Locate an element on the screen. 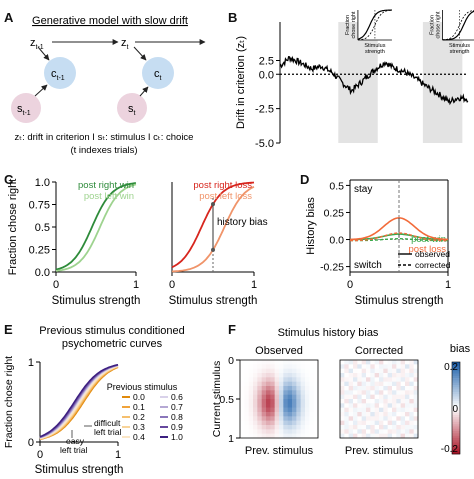 The width and height of the screenshot is (474, 479). x-tick-label: 0 is located at coordinates (40, 455).